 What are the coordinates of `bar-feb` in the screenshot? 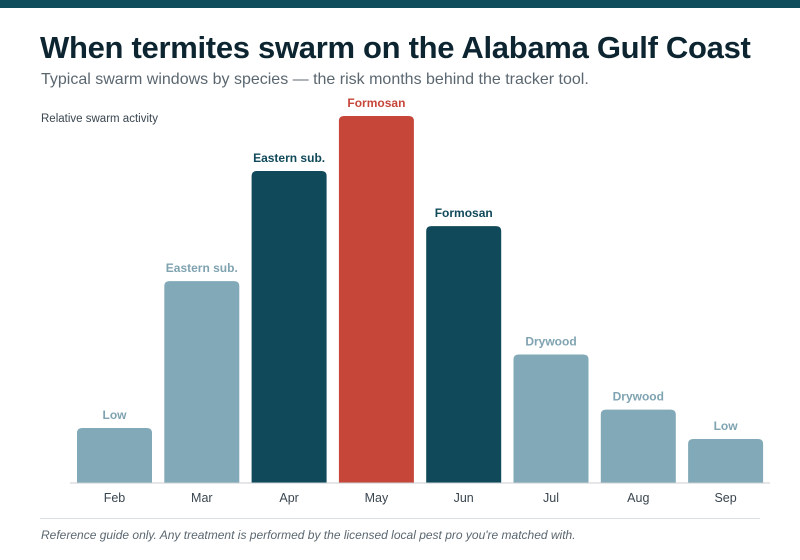 It's located at (114, 455).